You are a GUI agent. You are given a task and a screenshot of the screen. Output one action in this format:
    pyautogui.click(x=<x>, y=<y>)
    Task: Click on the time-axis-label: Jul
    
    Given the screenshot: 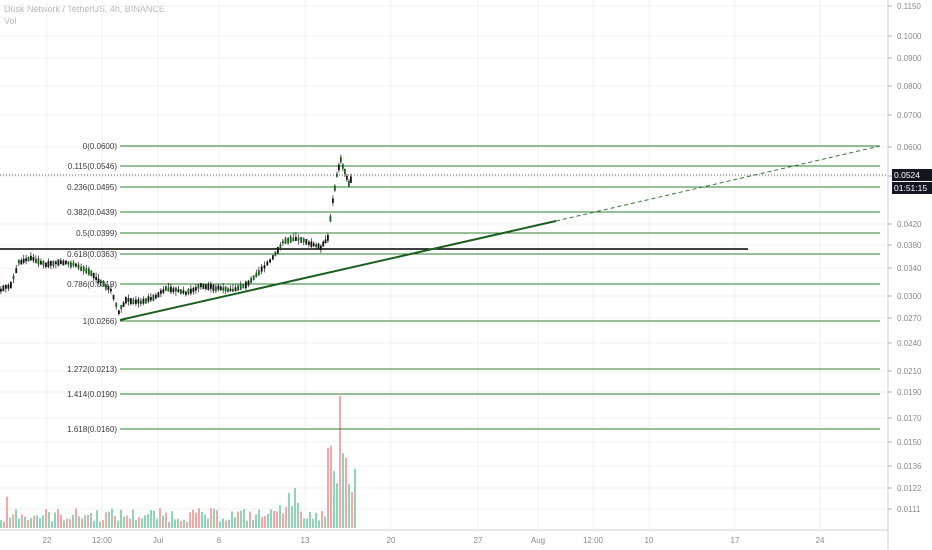 What is the action you would take?
    pyautogui.click(x=158, y=540)
    